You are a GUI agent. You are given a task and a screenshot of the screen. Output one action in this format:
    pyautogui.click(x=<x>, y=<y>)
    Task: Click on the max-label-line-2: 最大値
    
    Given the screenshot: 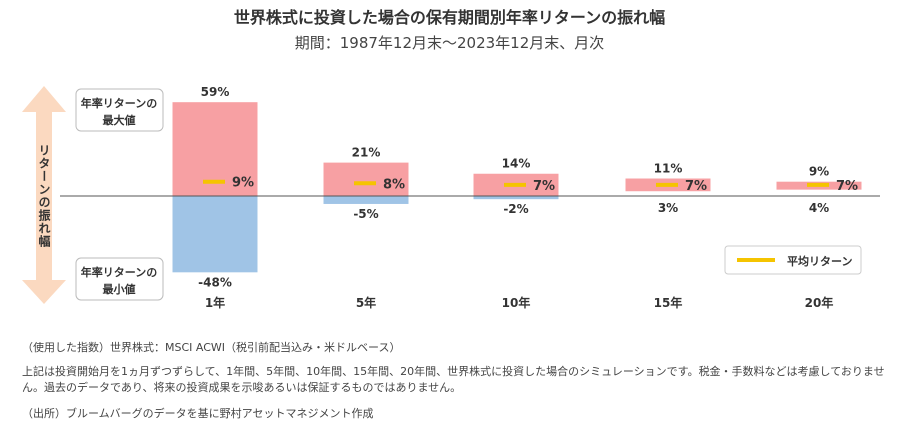 What is the action you would take?
    pyautogui.click(x=119, y=120)
    